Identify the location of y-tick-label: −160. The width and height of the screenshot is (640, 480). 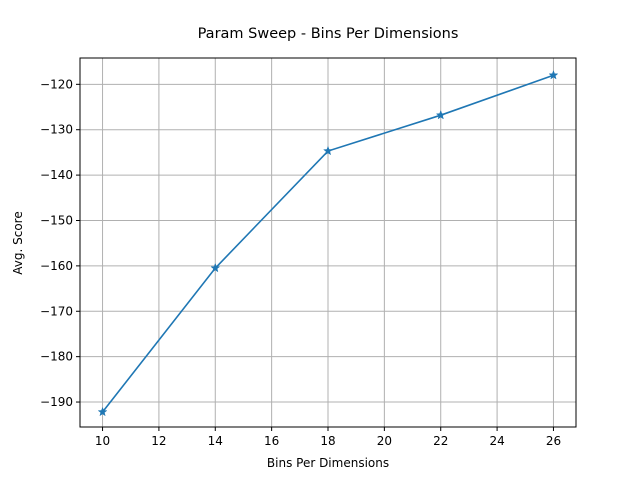
(56, 266).